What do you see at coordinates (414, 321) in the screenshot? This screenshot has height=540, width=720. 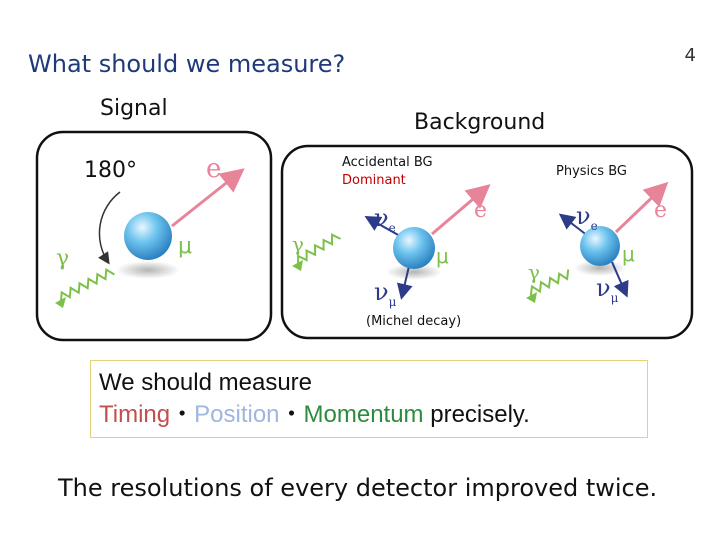 I see `michel-decay-note: (Michel decay)` at bounding box center [414, 321].